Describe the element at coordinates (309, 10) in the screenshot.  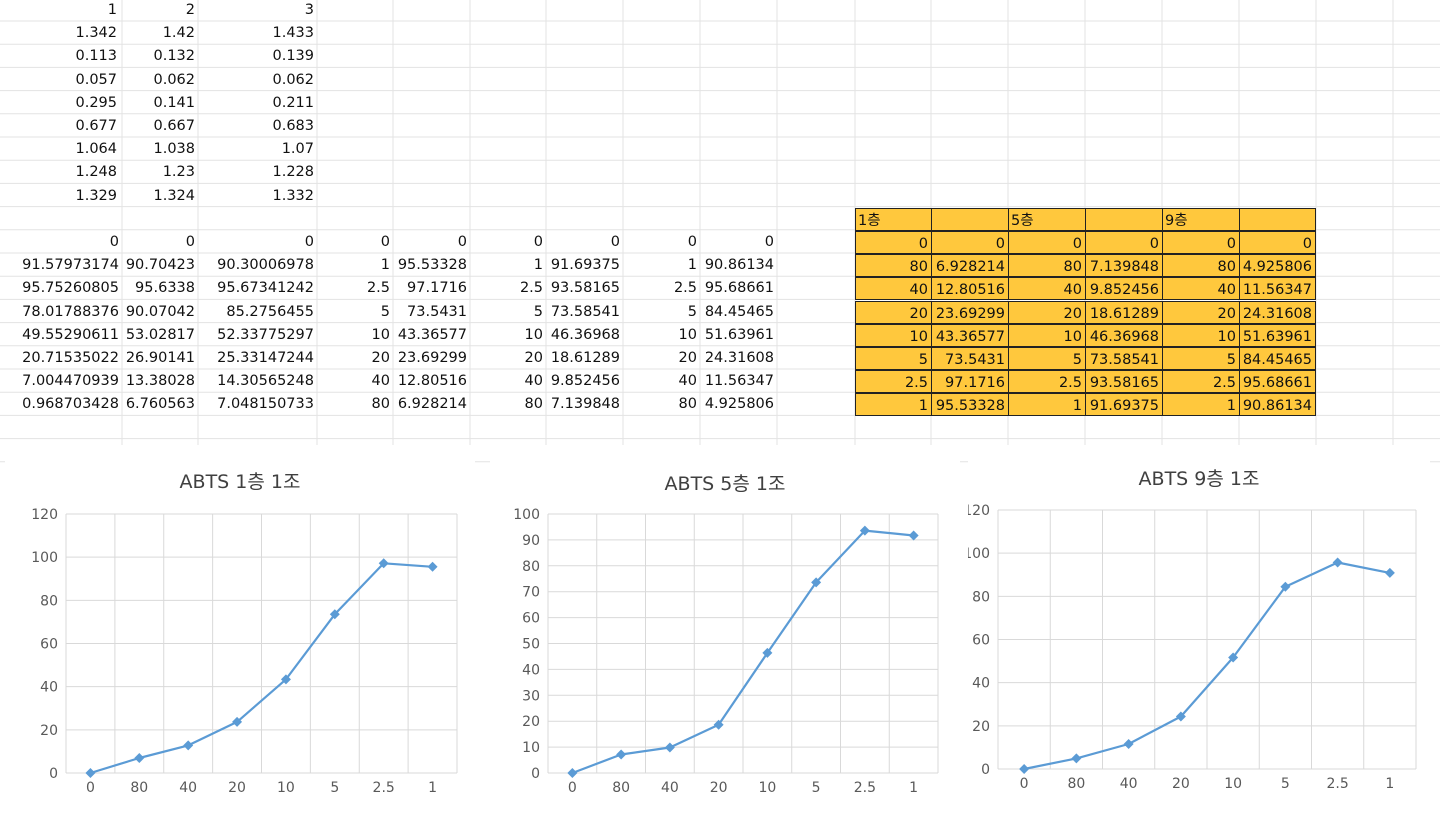
I see `sheet-cell: 3` at that location.